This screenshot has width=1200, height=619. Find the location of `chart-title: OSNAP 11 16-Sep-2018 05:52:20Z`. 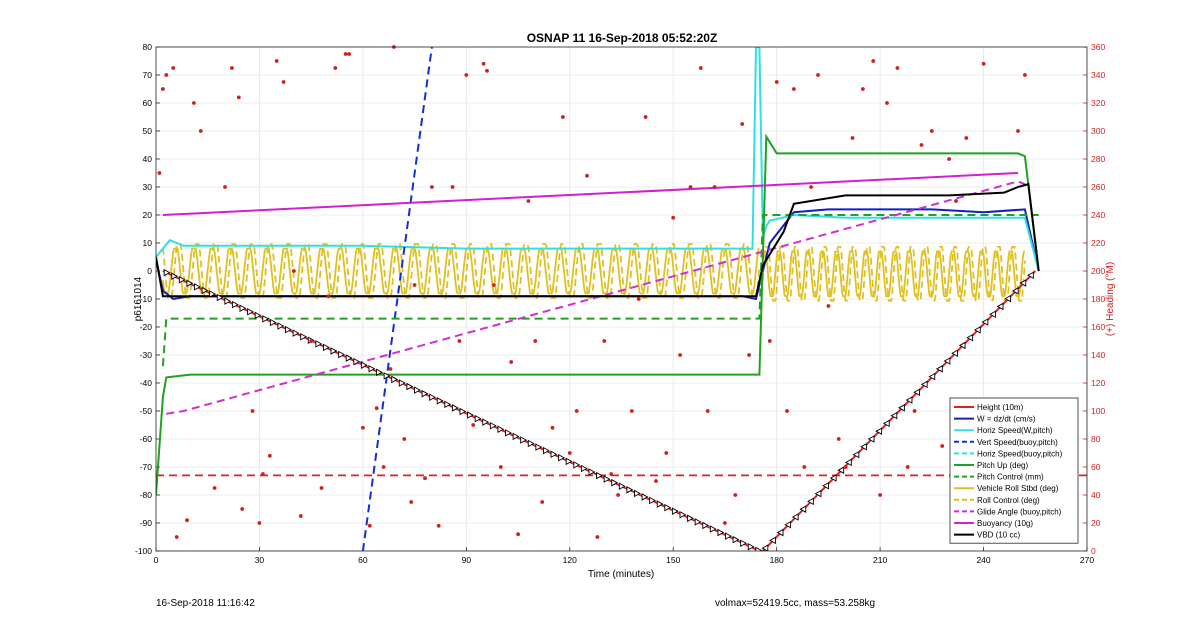

chart-title: OSNAP 11 16-Sep-2018 05:52:20Z is located at coordinates (622, 38).